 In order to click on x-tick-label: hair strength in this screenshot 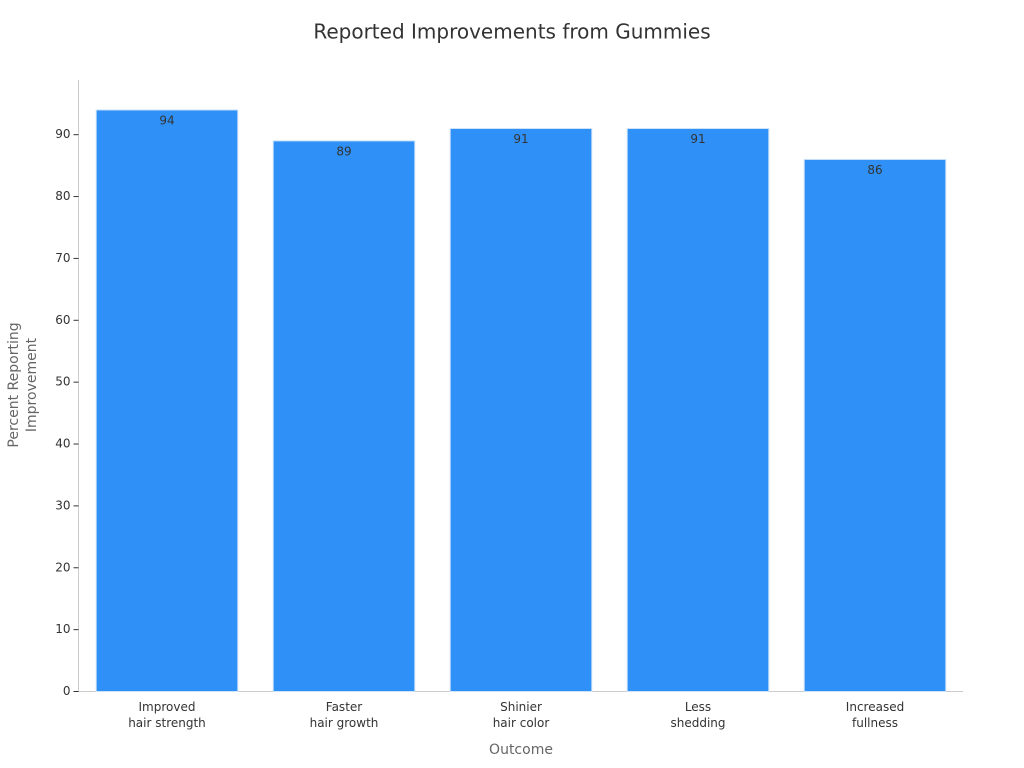, I will do `click(167, 723)`.